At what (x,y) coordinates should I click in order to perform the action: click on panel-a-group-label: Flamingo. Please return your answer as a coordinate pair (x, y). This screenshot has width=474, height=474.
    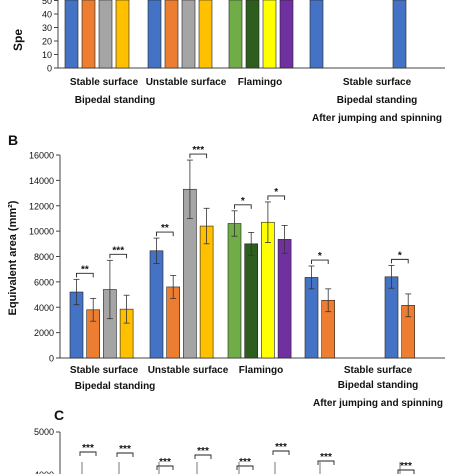
    Looking at the image, I should click on (260, 82).